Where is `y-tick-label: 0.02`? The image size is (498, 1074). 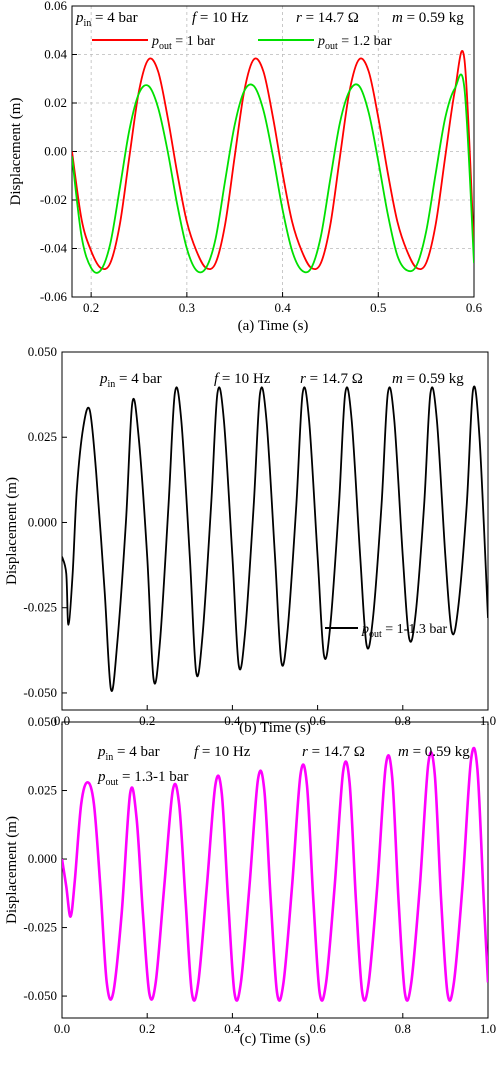 y-tick-label: 0.02 is located at coordinates (55, 102).